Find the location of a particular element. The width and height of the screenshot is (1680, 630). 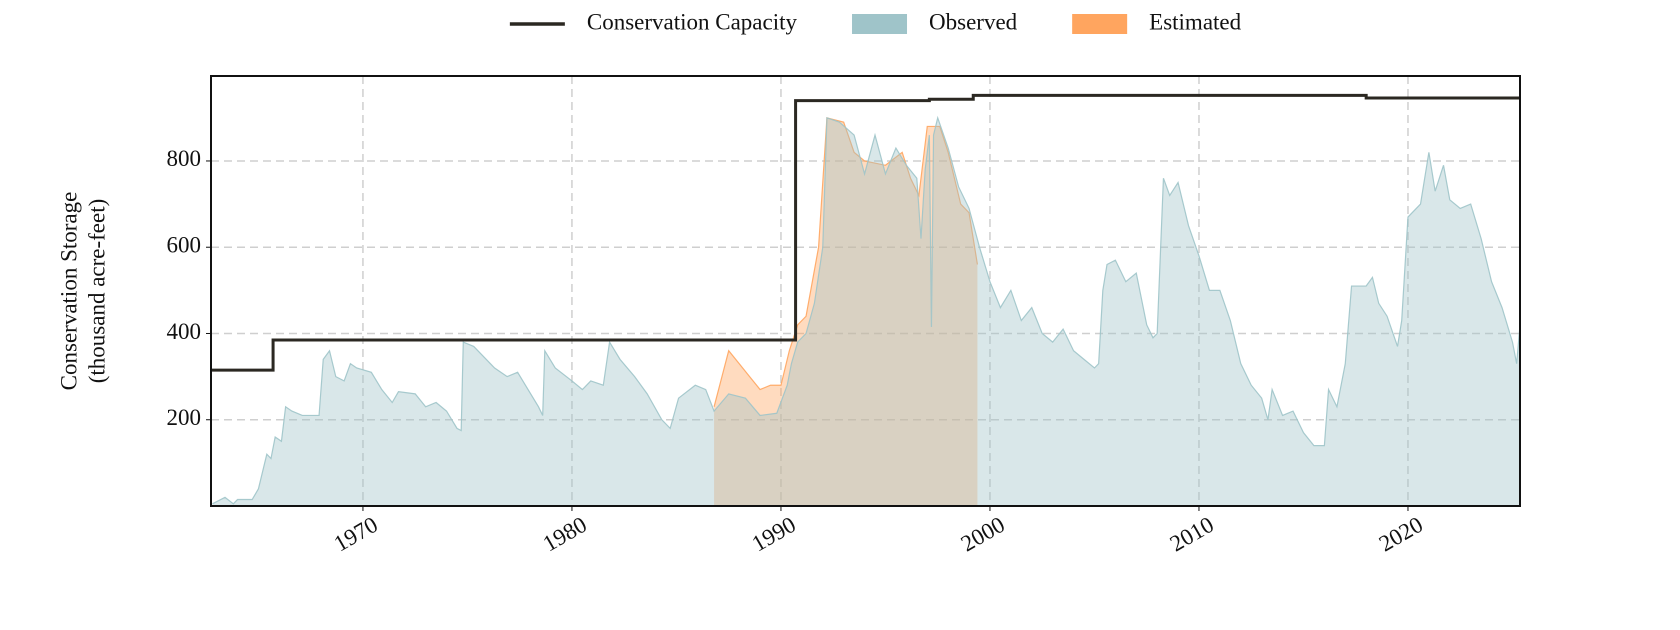

y-axis-label-line: Conservation Storage is located at coordinates (68, 291).